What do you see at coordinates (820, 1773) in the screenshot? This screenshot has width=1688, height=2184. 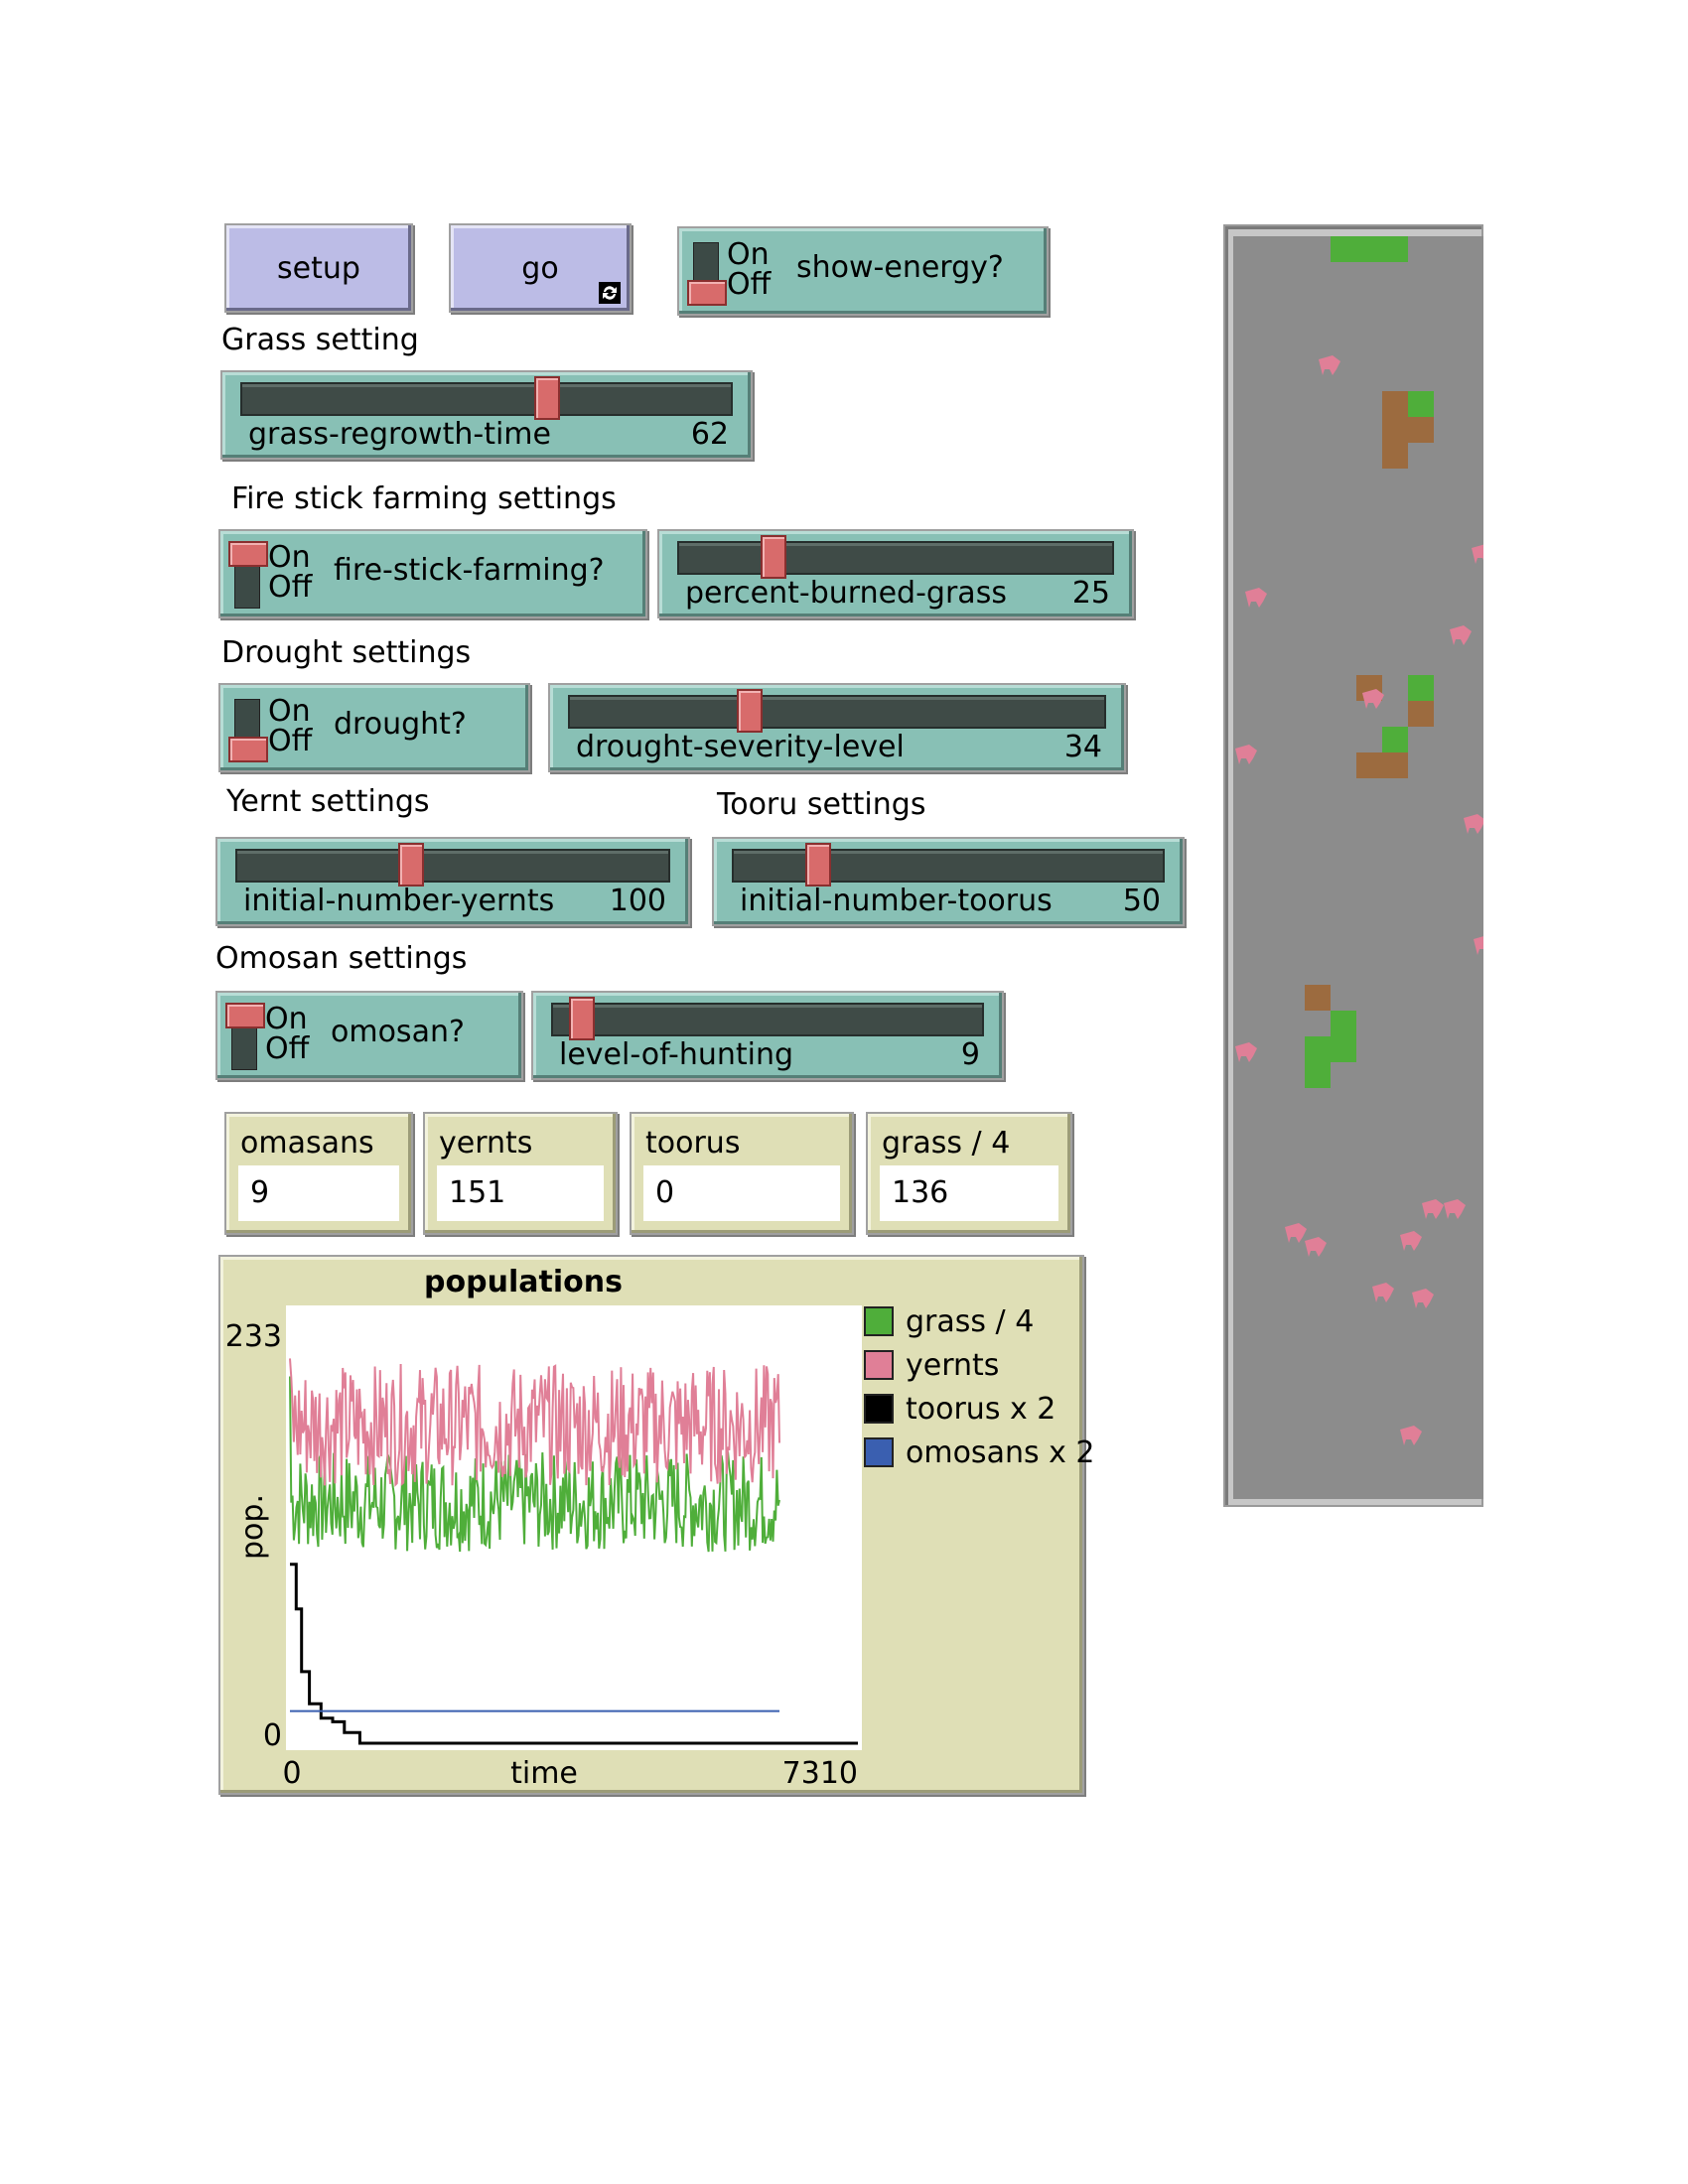 I see `x-max-label: 7310` at bounding box center [820, 1773].